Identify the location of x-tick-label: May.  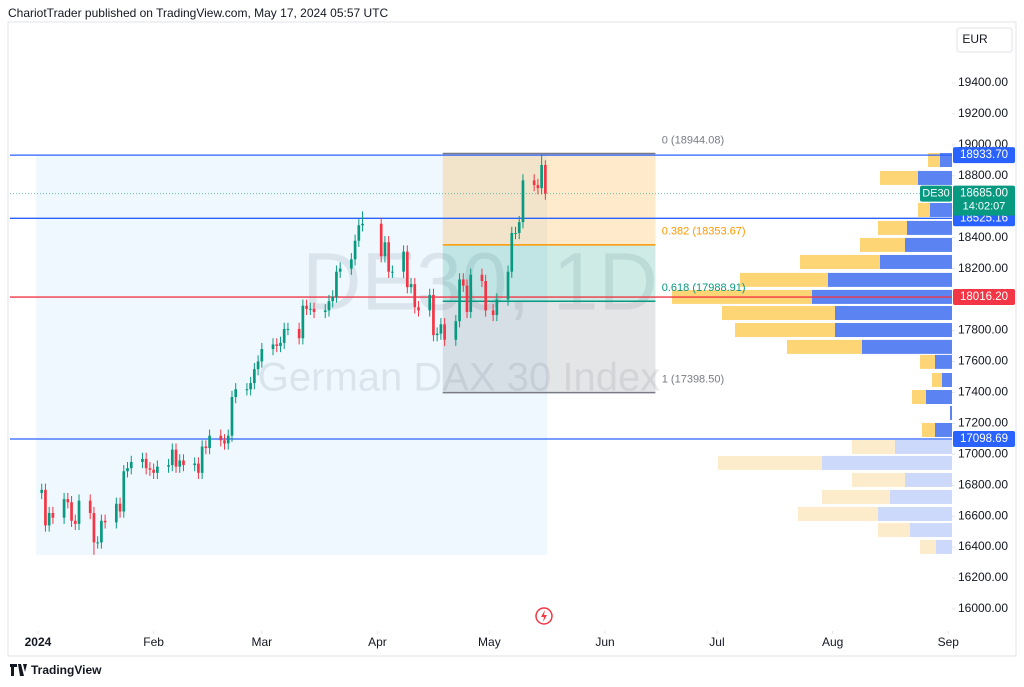
(489, 642).